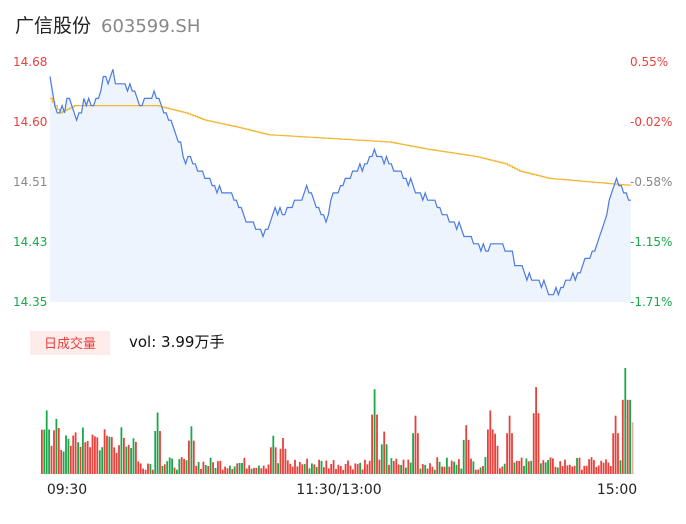 Image resolution: width=686 pixels, height=524 pixels. I want to click on left-axis: 14.68 14.60 14.51 14.43 14.35, so click(30, 182).